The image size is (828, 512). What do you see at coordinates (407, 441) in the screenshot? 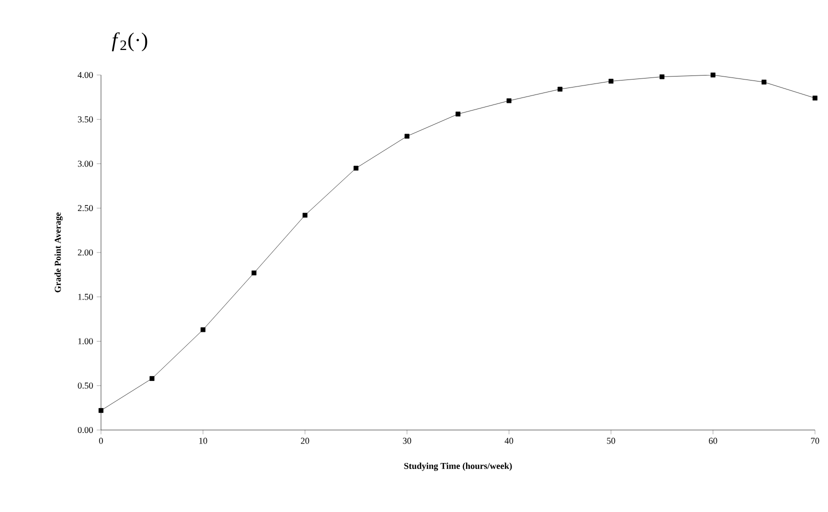
I see `x-tick-label: 30` at bounding box center [407, 441].